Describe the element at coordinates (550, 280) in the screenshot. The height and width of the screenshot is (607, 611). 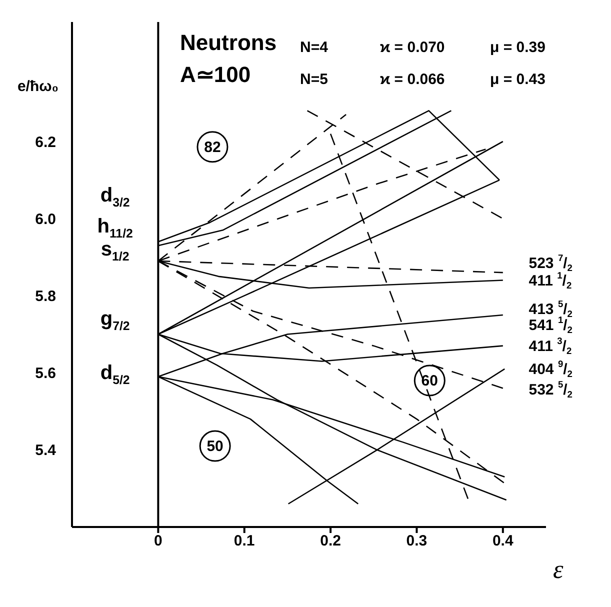
I see `annotation: 411 $^{1}$/$_{2}$` at that location.